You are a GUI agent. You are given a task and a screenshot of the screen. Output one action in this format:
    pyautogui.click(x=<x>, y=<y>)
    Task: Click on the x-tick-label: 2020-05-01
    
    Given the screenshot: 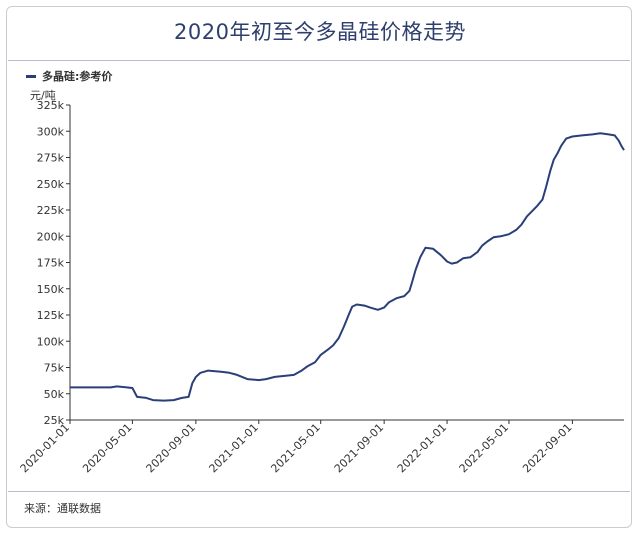 What is the action you would take?
    pyautogui.click(x=107, y=448)
    